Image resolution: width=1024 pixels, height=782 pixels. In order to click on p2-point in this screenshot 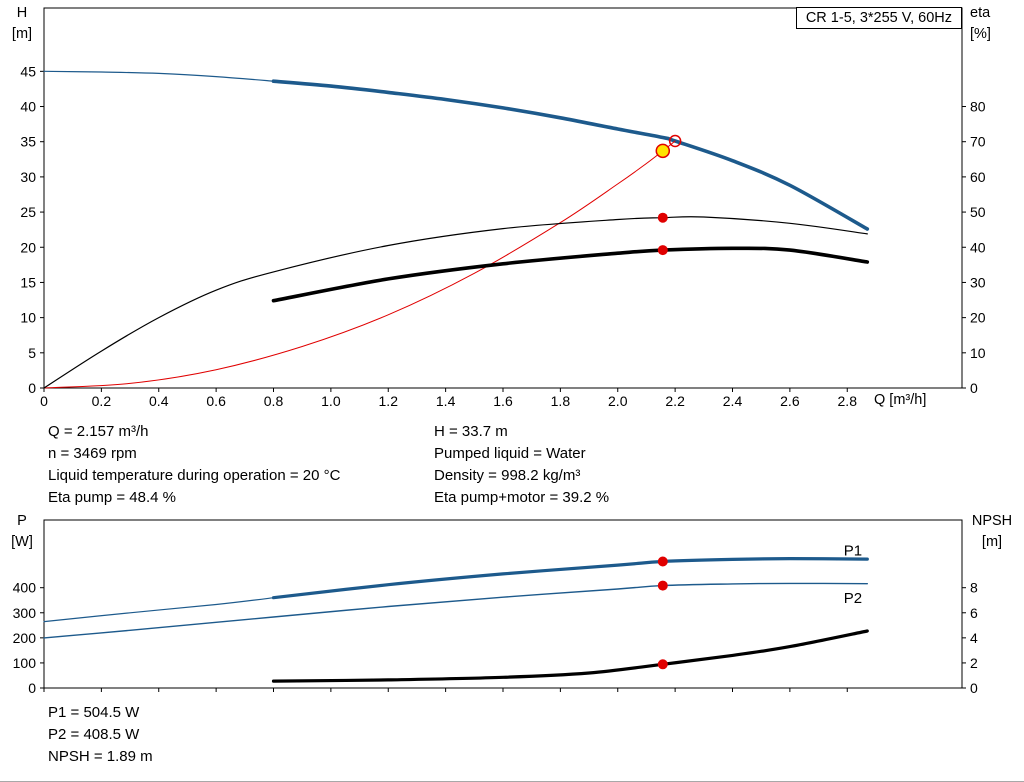, I will do `click(662, 585)`.